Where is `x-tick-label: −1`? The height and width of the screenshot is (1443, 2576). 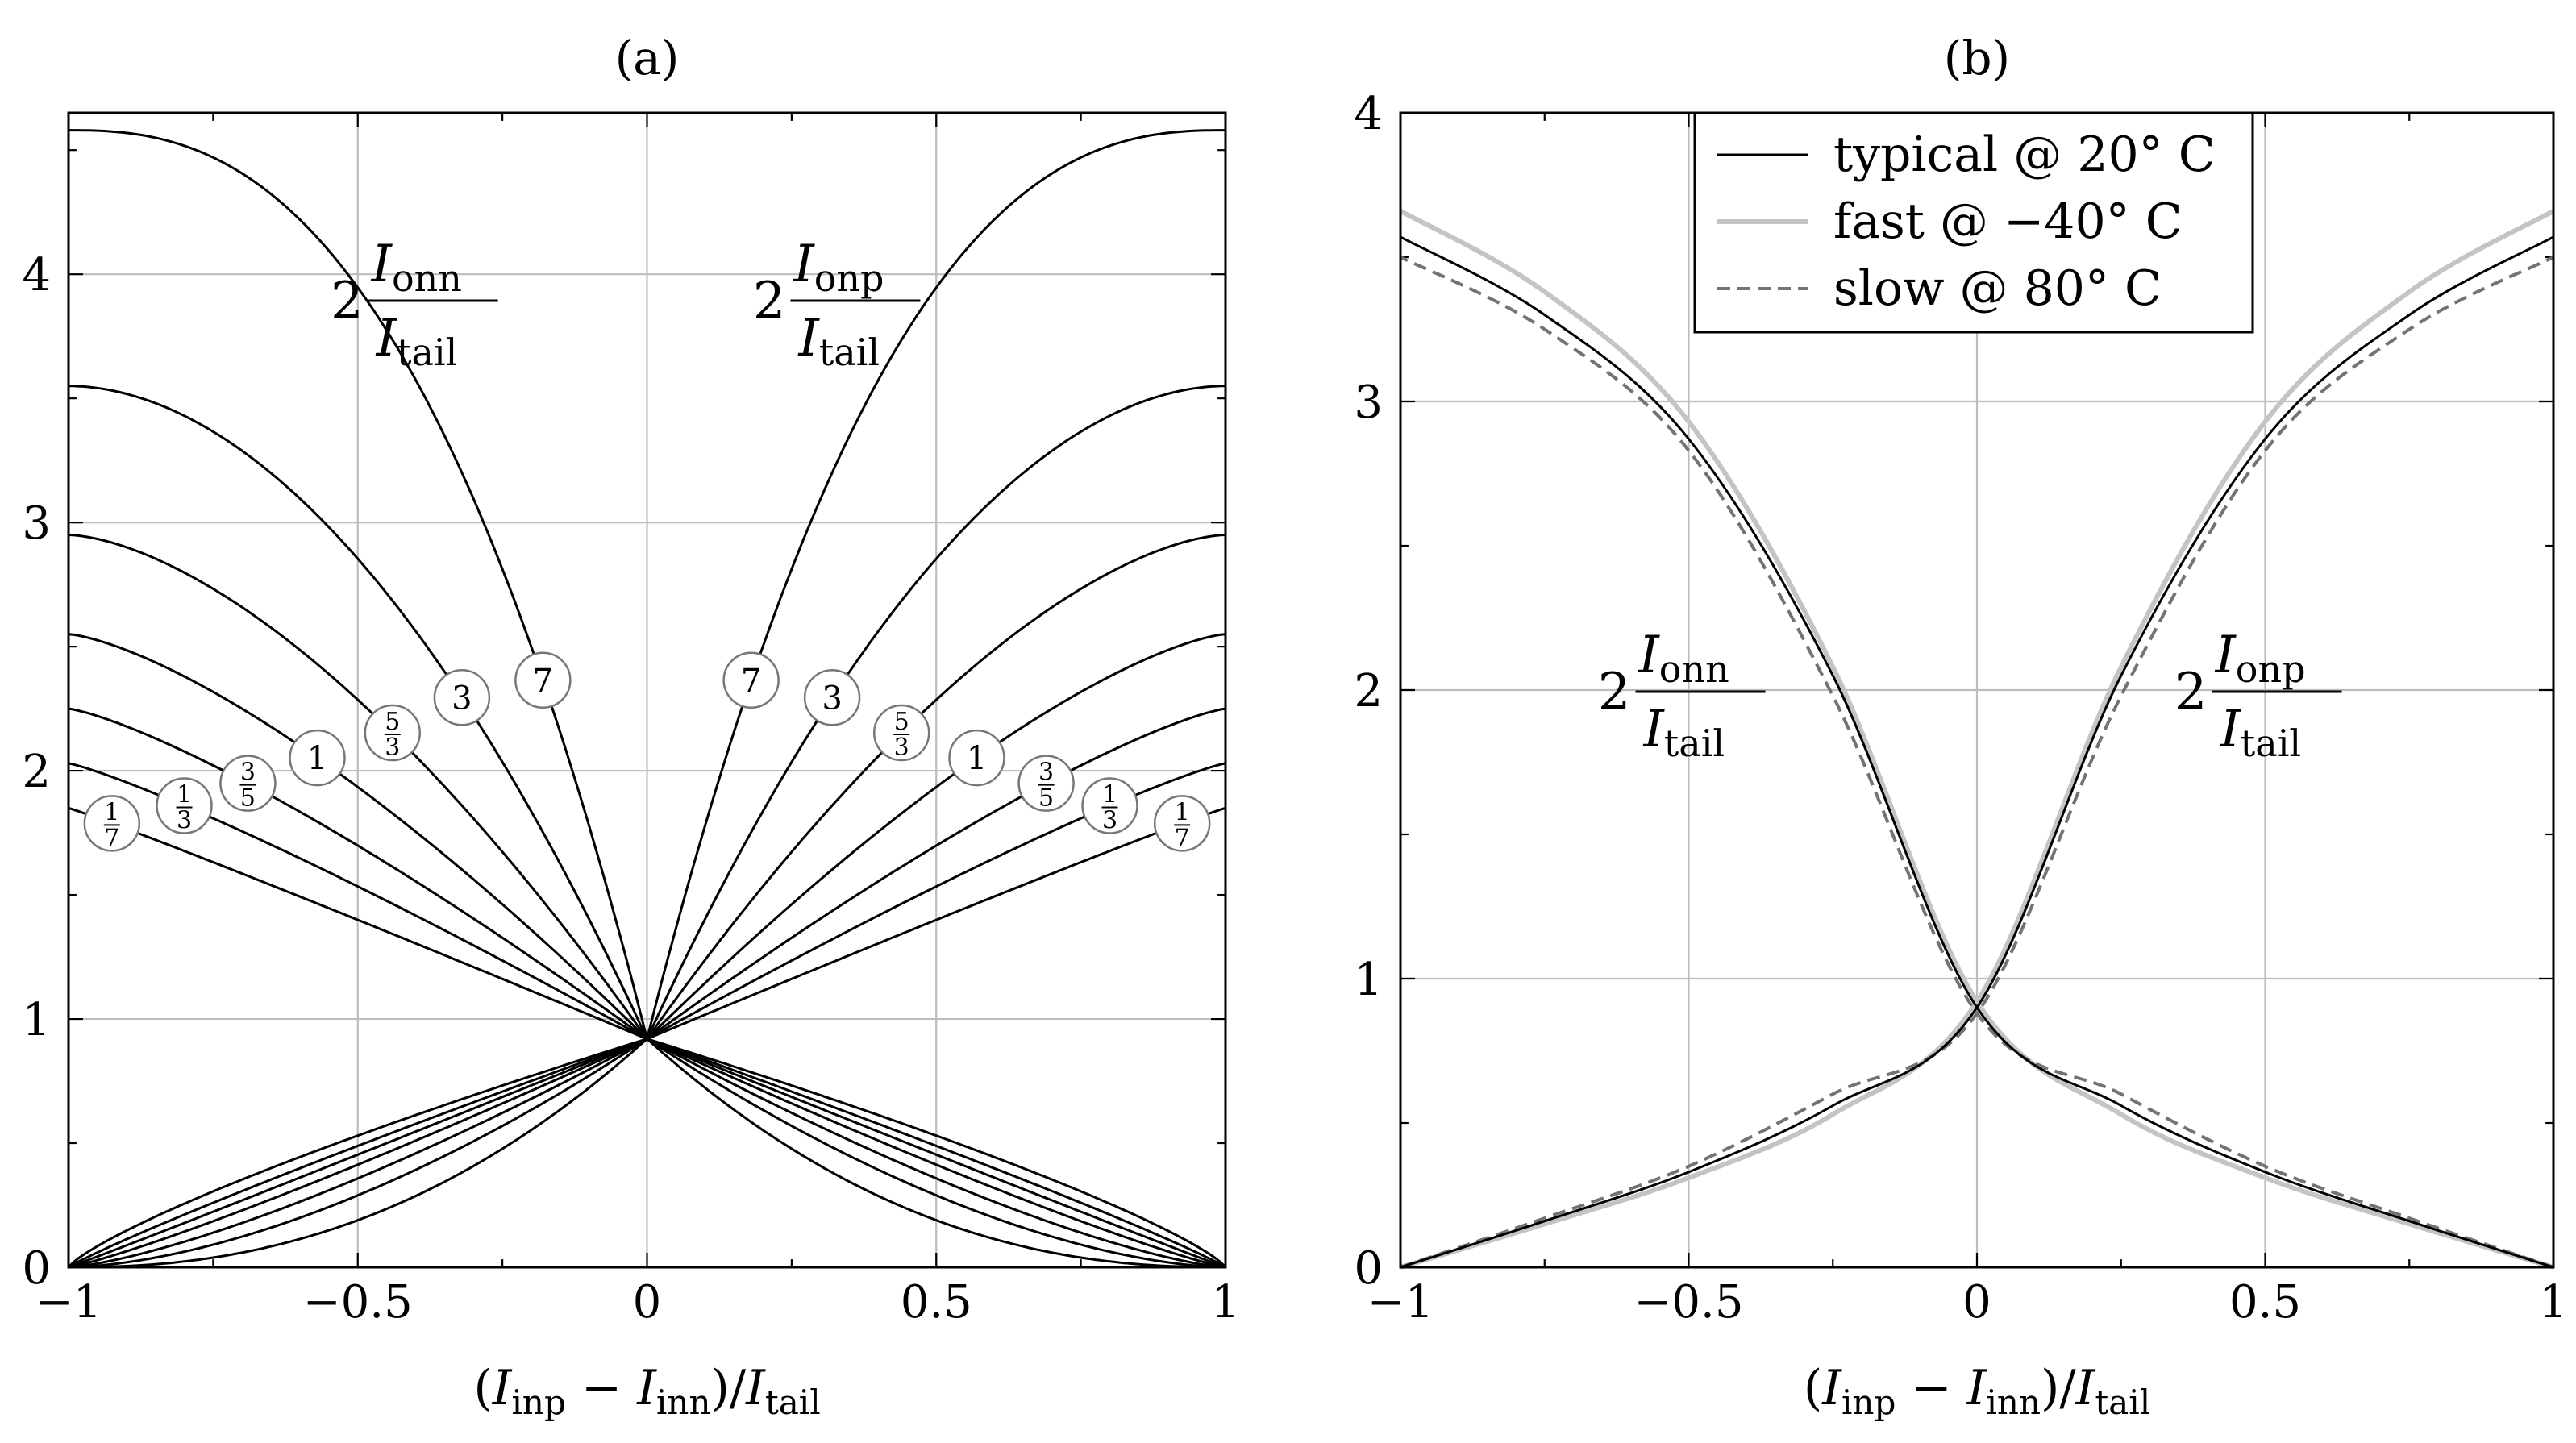 x-tick-label: −1 is located at coordinates (68, 1302).